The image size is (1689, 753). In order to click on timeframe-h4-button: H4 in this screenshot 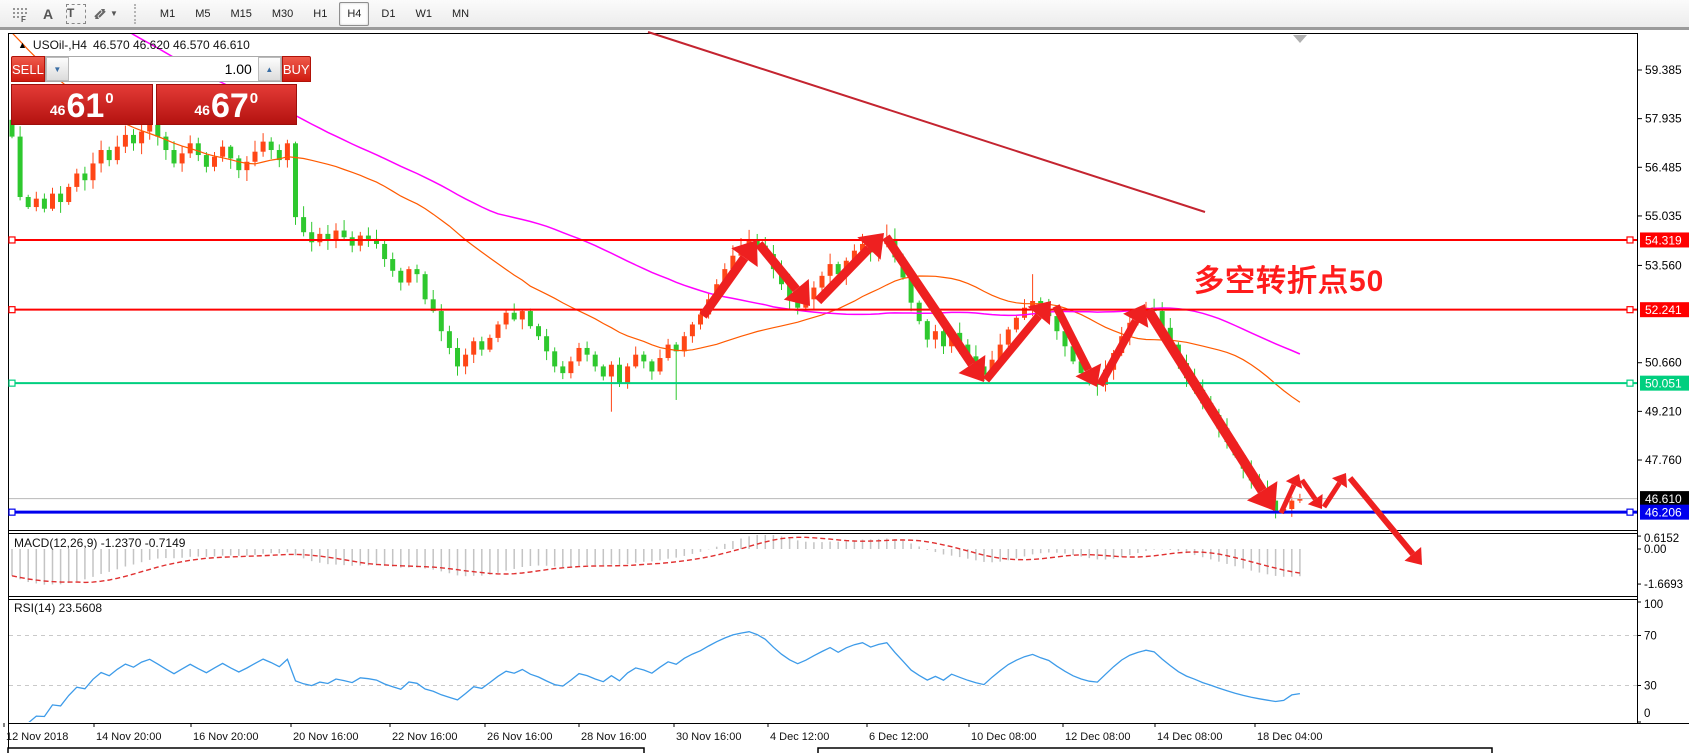, I will do `click(354, 13)`.